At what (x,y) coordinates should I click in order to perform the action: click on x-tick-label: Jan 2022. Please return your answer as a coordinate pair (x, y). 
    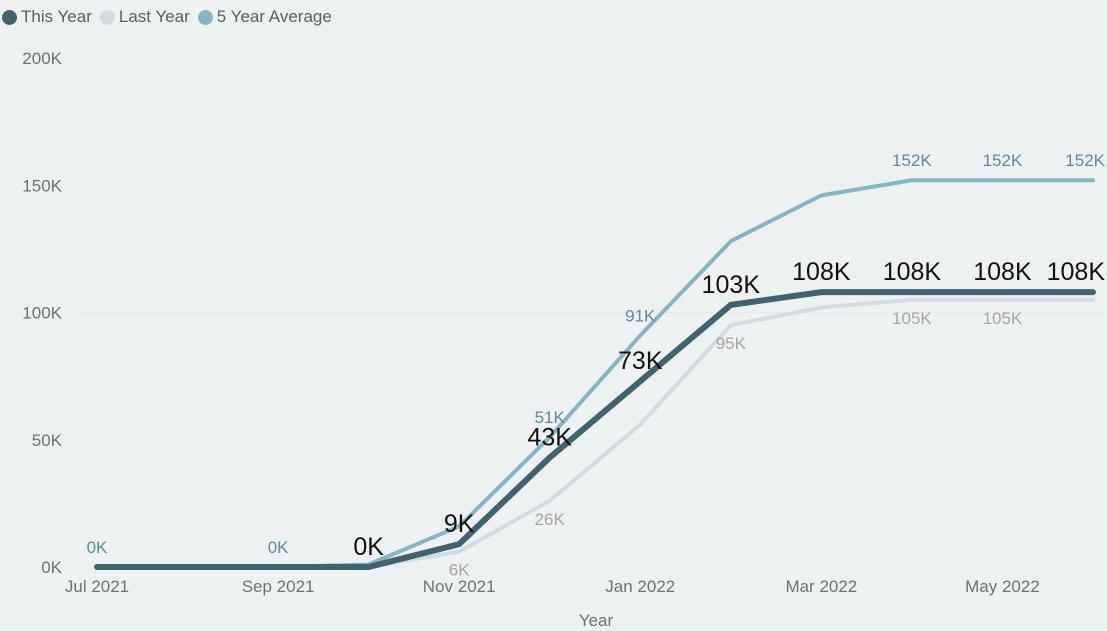
    Looking at the image, I should click on (640, 586).